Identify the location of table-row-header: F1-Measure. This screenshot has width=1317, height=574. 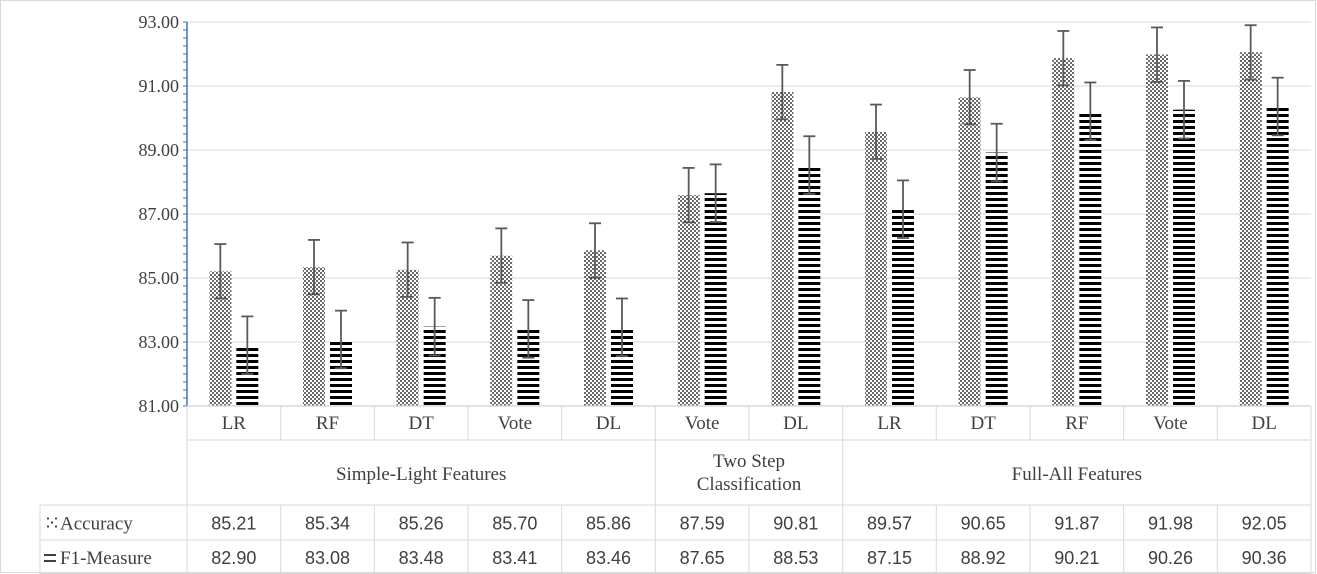
(106, 558).